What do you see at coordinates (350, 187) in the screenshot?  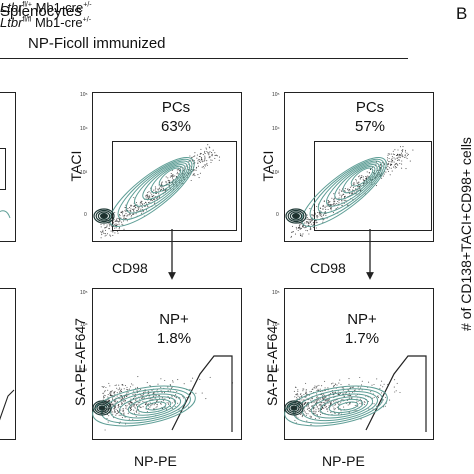 I see `col2-top-contour-ring` at bounding box center [350, 187].